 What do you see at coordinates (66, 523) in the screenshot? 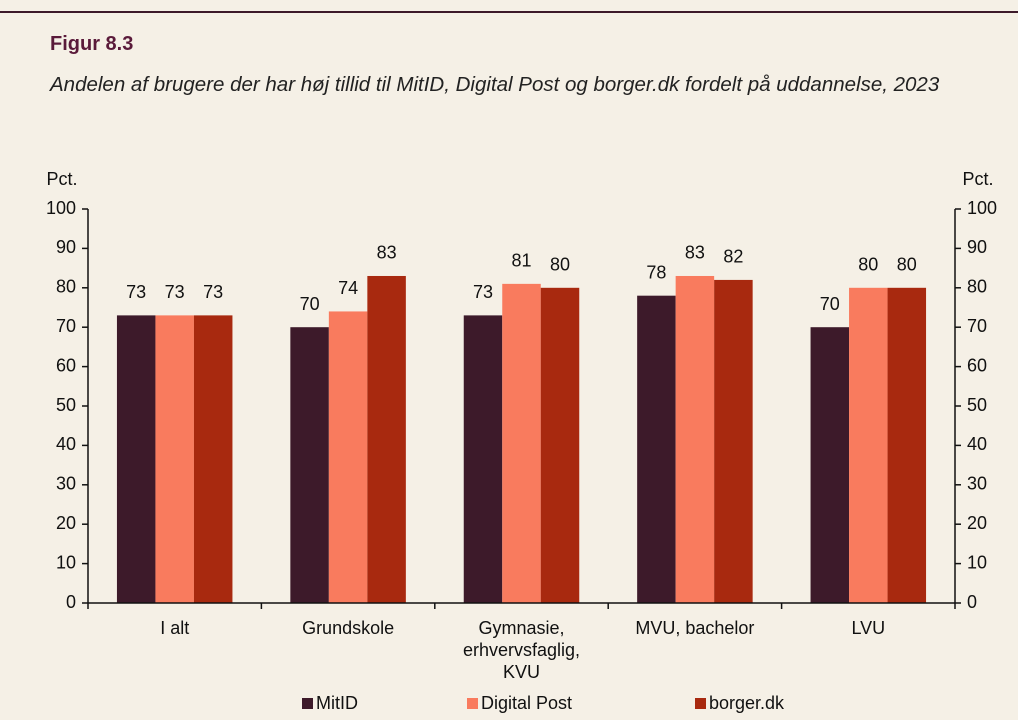
I see `y-tick-label: 20` at bounding box center [66, 523].